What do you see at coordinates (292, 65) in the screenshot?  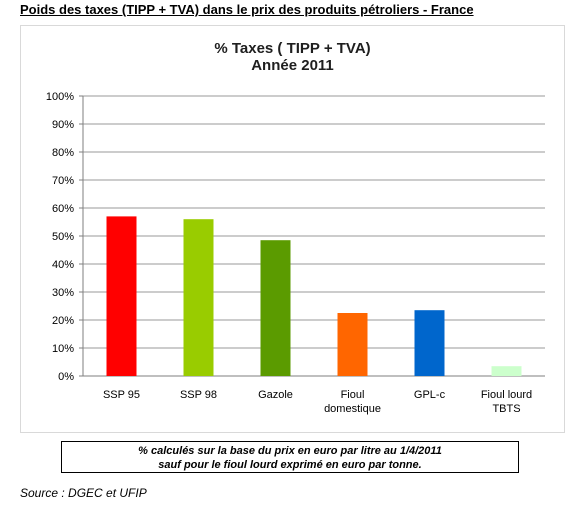 I see `chart-subtitle: Année 2011` at bounding box center [292, 65].